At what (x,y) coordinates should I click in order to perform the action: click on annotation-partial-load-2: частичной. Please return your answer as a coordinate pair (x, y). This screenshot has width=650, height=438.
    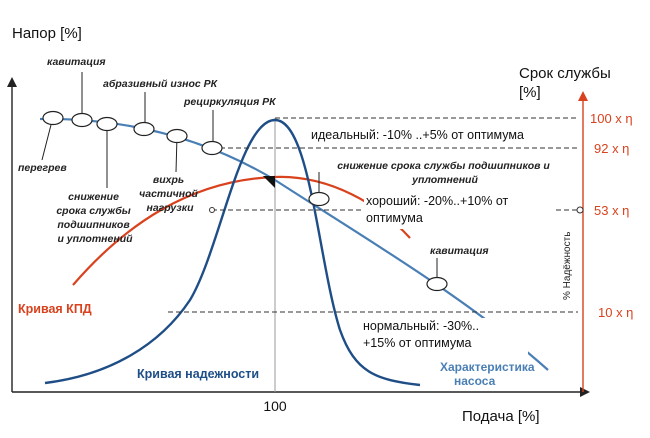
    Looking at the image, I should click on (168, 194).